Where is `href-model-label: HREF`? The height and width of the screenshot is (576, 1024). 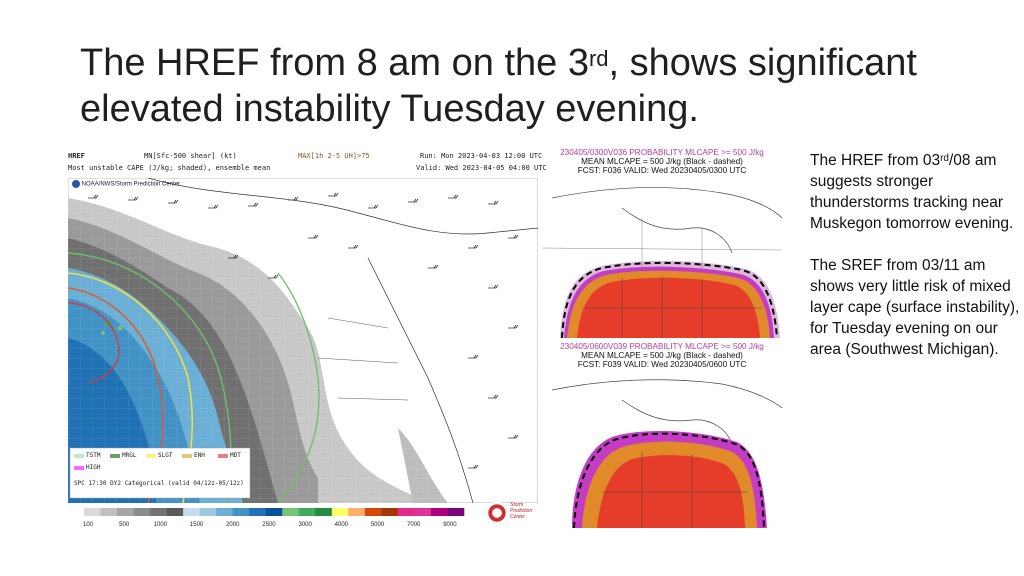
href-model-label: HREF is located at coordinates (76, 156).